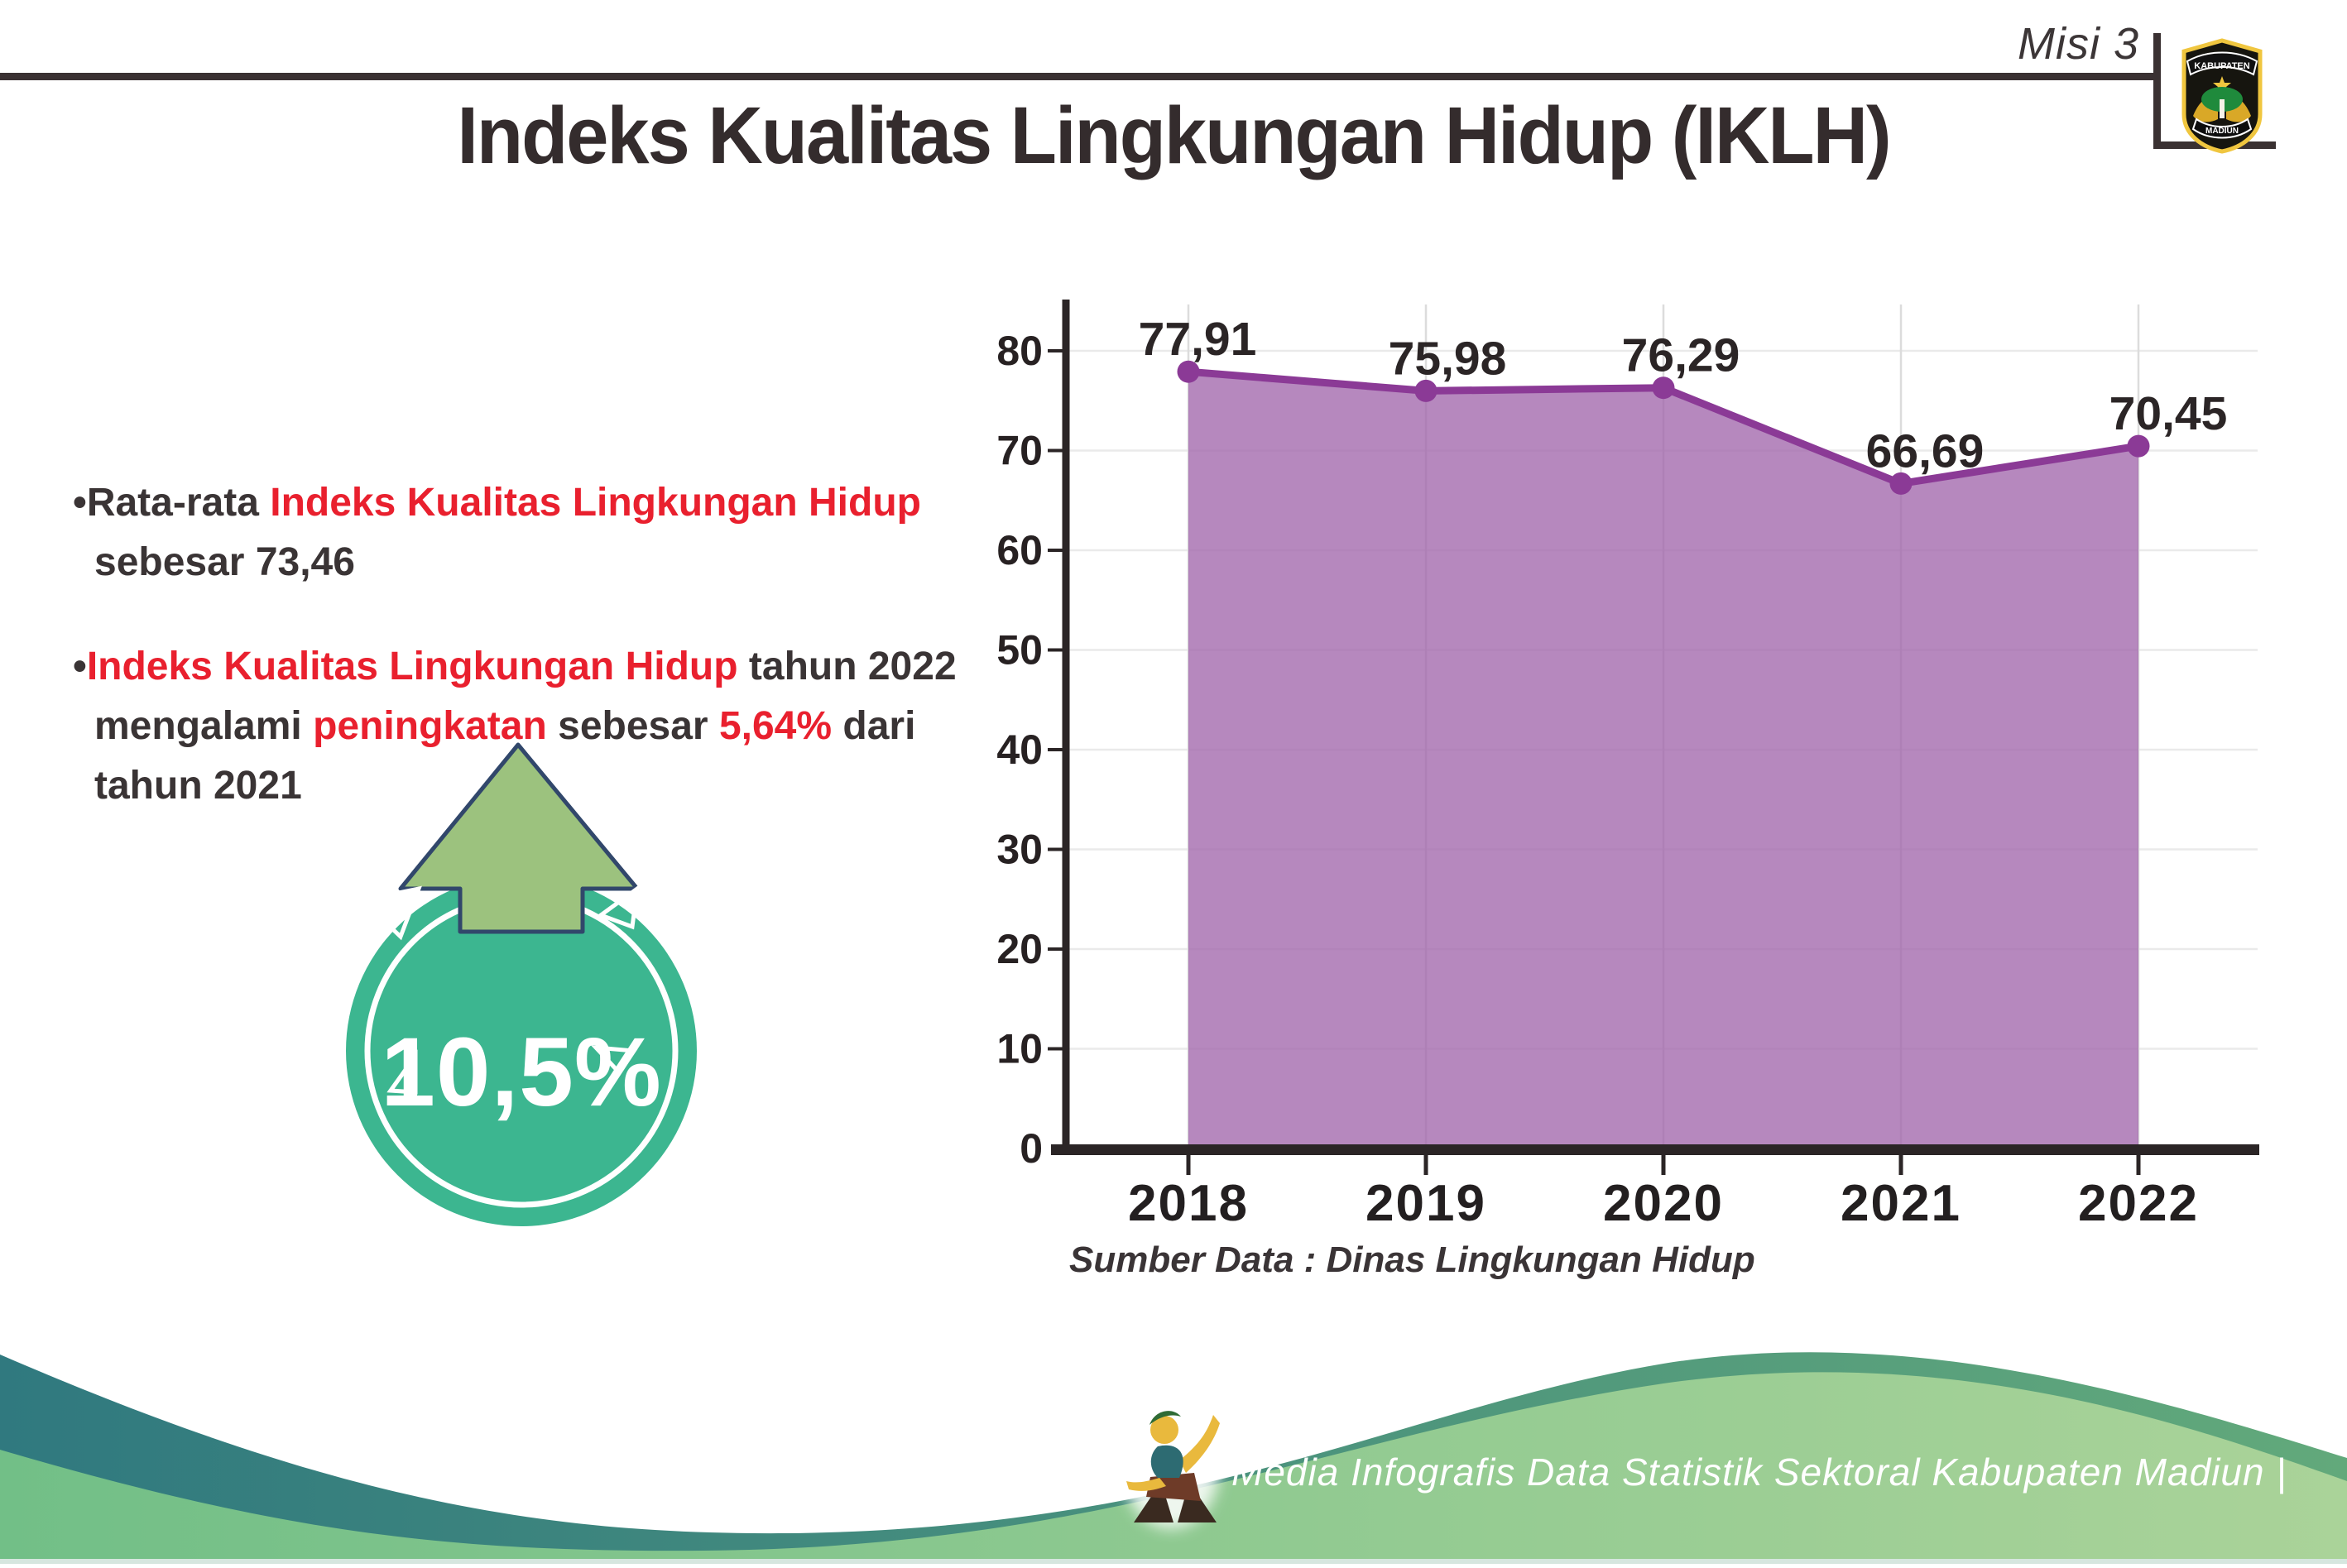 The width and height of the screenshot is (2347, 1568). Describe the element at coordinates (1019, 351) in the screenshot. I see `y-tick-label: 80` at that location.